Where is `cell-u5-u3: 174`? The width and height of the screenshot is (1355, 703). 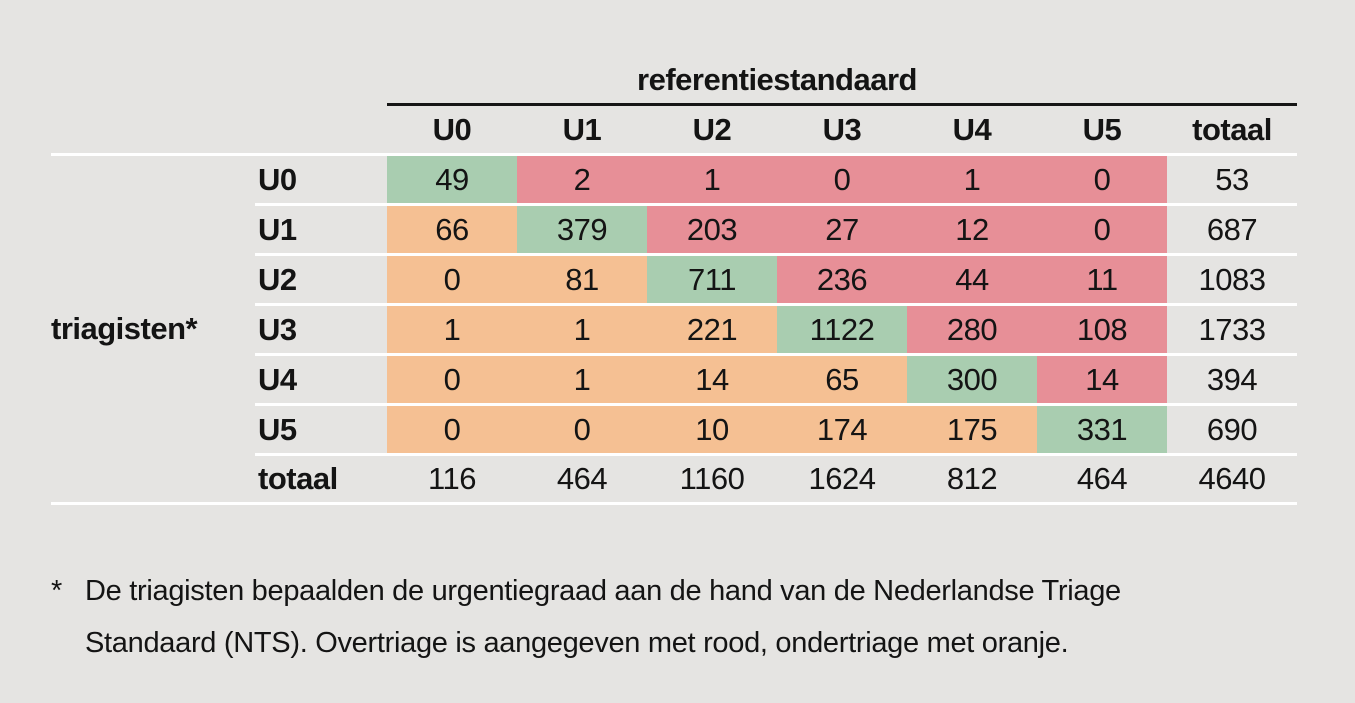 cell-u5-u3: 174 is located at coordinates (842, 431).